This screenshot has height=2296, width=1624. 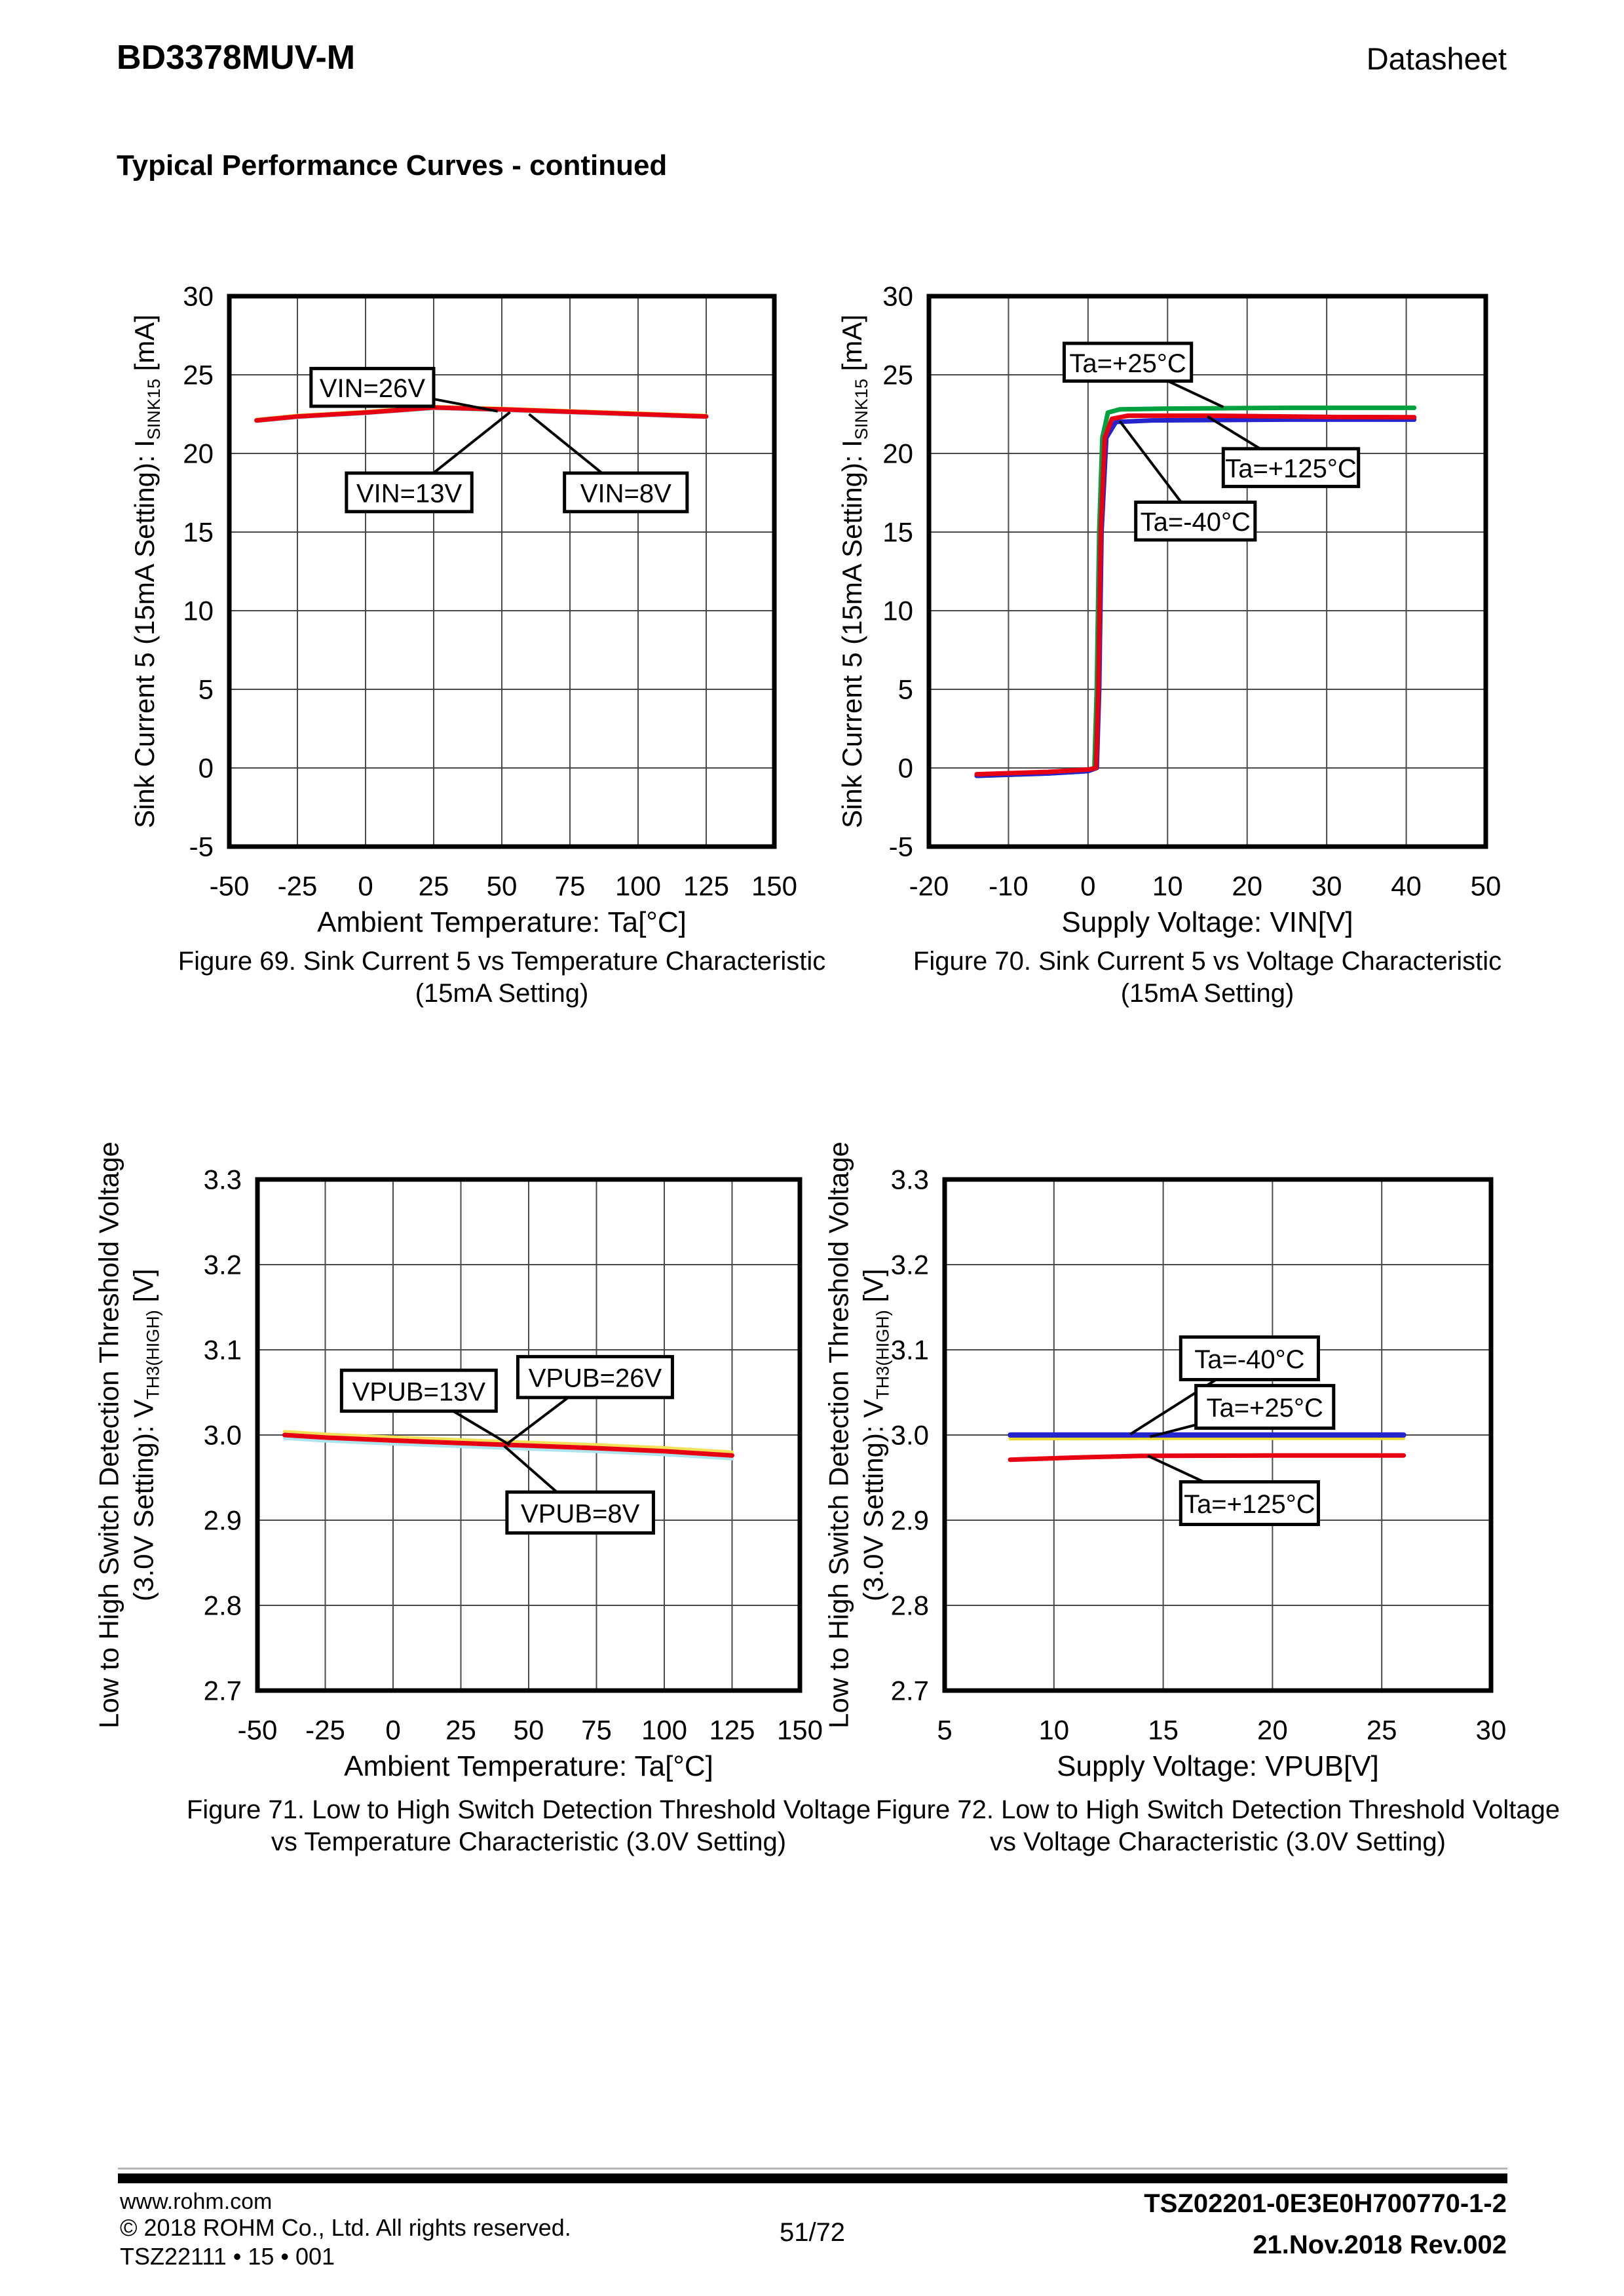 What do you see at coordinates (1247, 886) in the screenshot?
I see `x-tick-label: 20` at bounding box center [1247, 886].